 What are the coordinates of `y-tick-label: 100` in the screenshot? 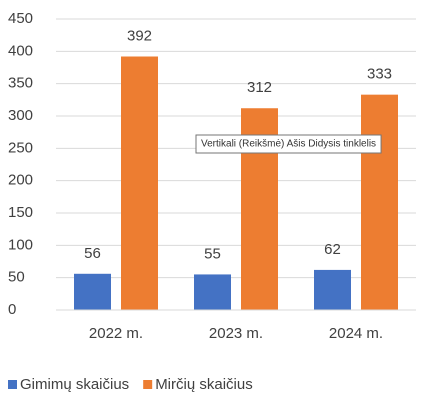 It's located at (20, 244).